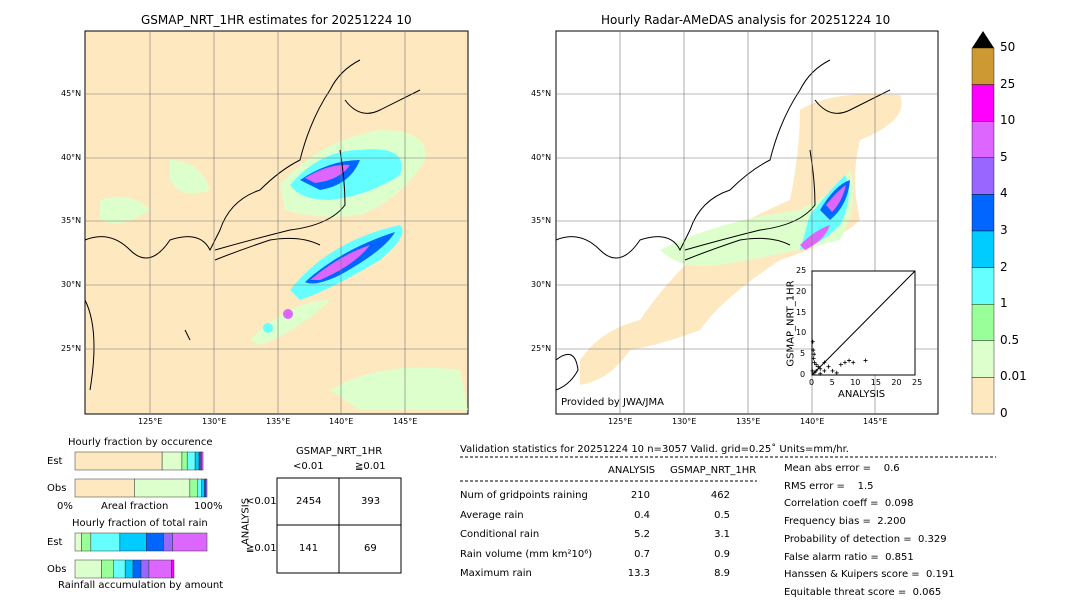 Image resolution: width=1080 pixels, height=612 pixels. What do you see at coordinates (801, 312) in the screenshot?
I see `scatter-ytick: 15` at bounding box center [801, 312].